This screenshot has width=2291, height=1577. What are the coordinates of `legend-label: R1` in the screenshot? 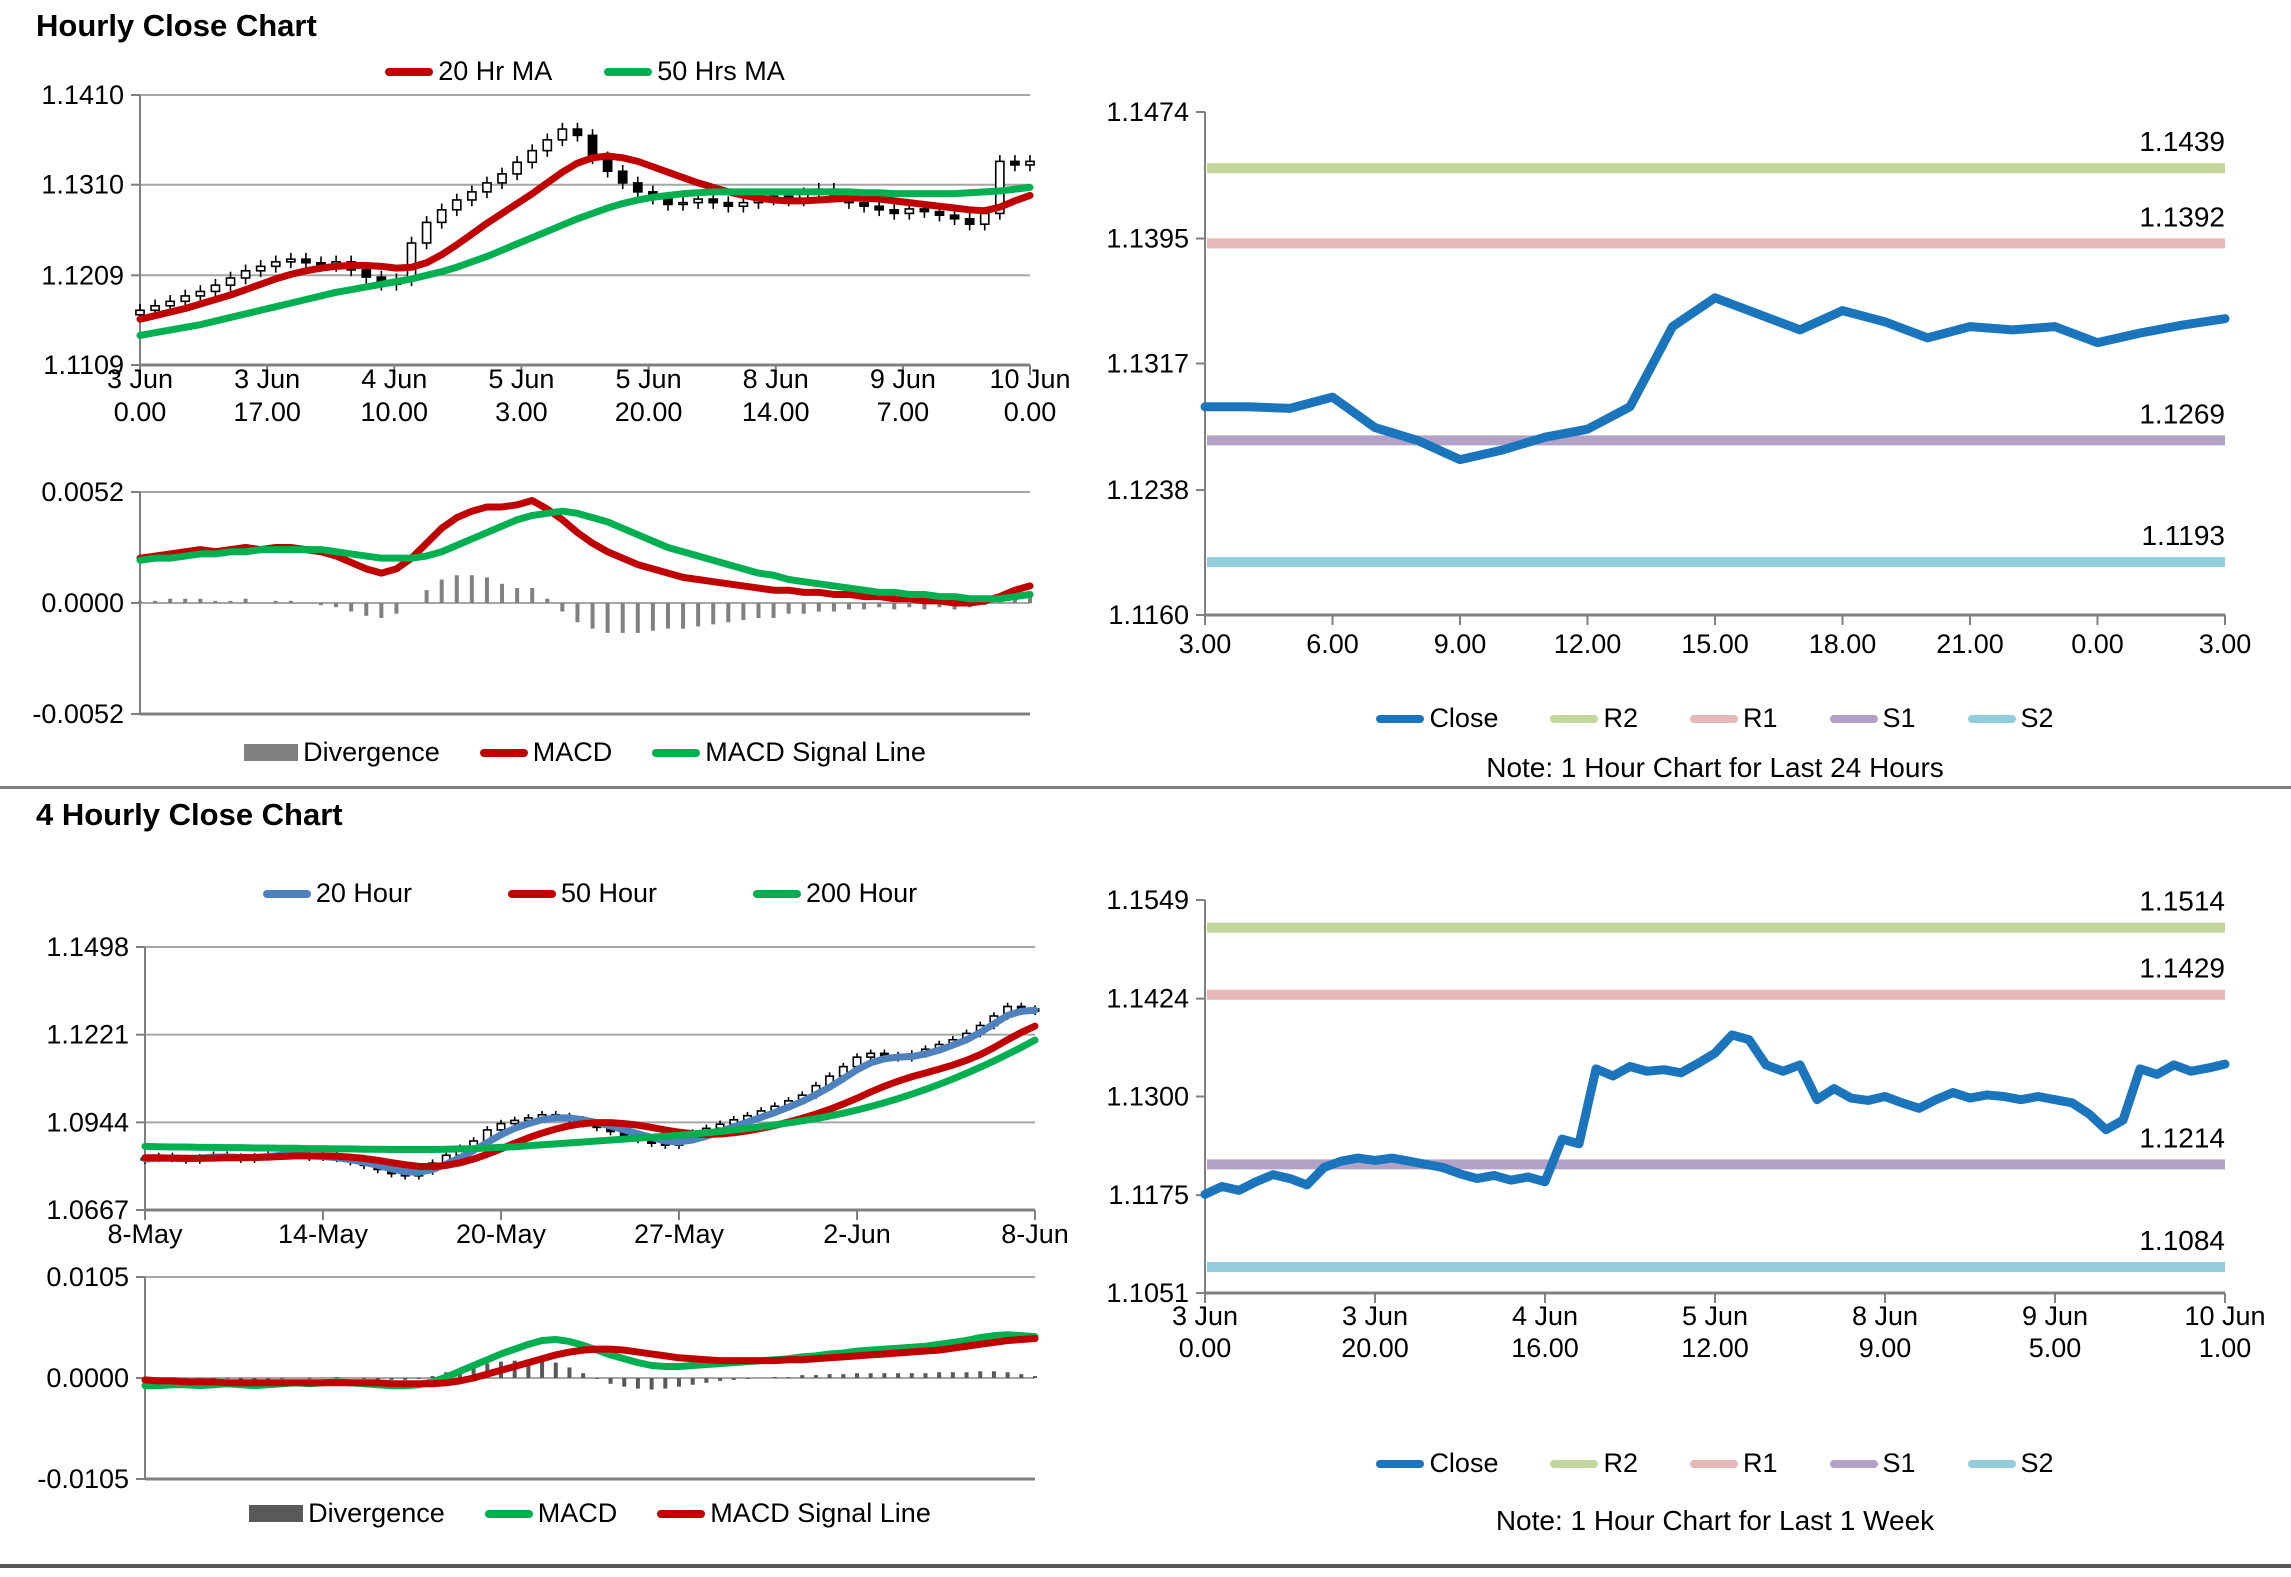 It's located at (1760, 718).